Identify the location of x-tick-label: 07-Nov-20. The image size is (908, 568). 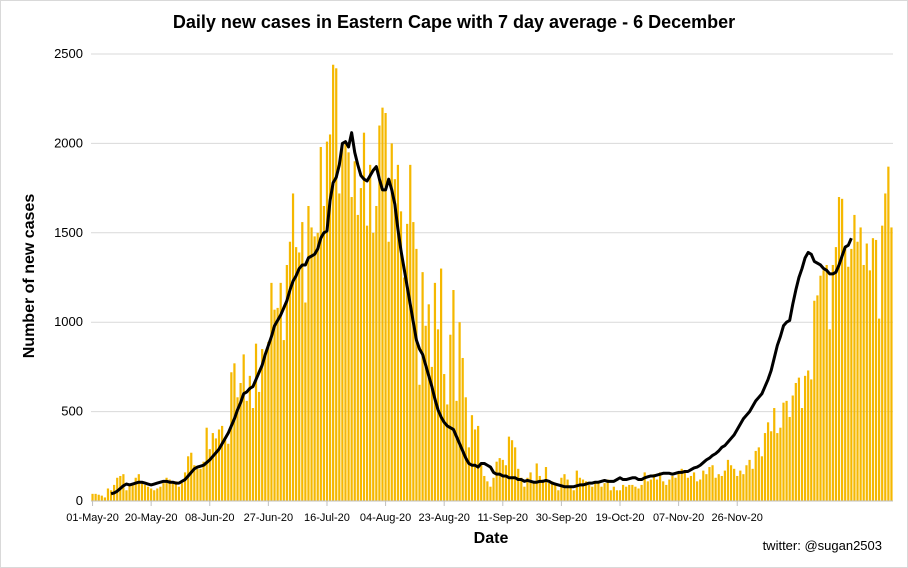
(678, 518).